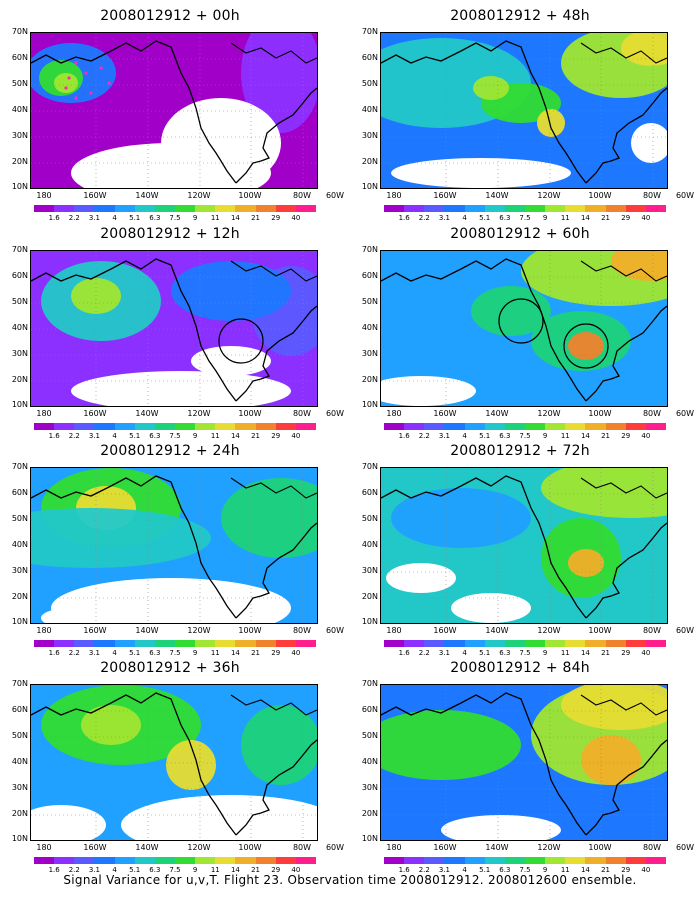 This screenshot has height=900, width=700. What do you see at coordinates (524, 762) in the screenshot?
I see `variance-map` at bounding box center [524, 762].